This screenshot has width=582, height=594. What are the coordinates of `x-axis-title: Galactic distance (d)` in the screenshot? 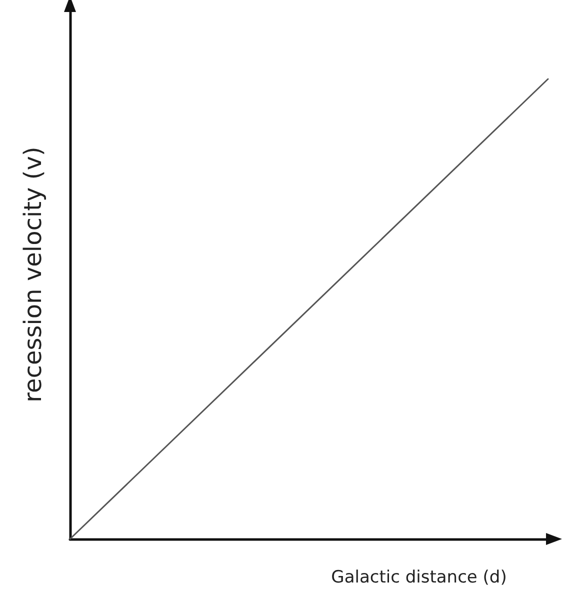 It's located at (419, 578).